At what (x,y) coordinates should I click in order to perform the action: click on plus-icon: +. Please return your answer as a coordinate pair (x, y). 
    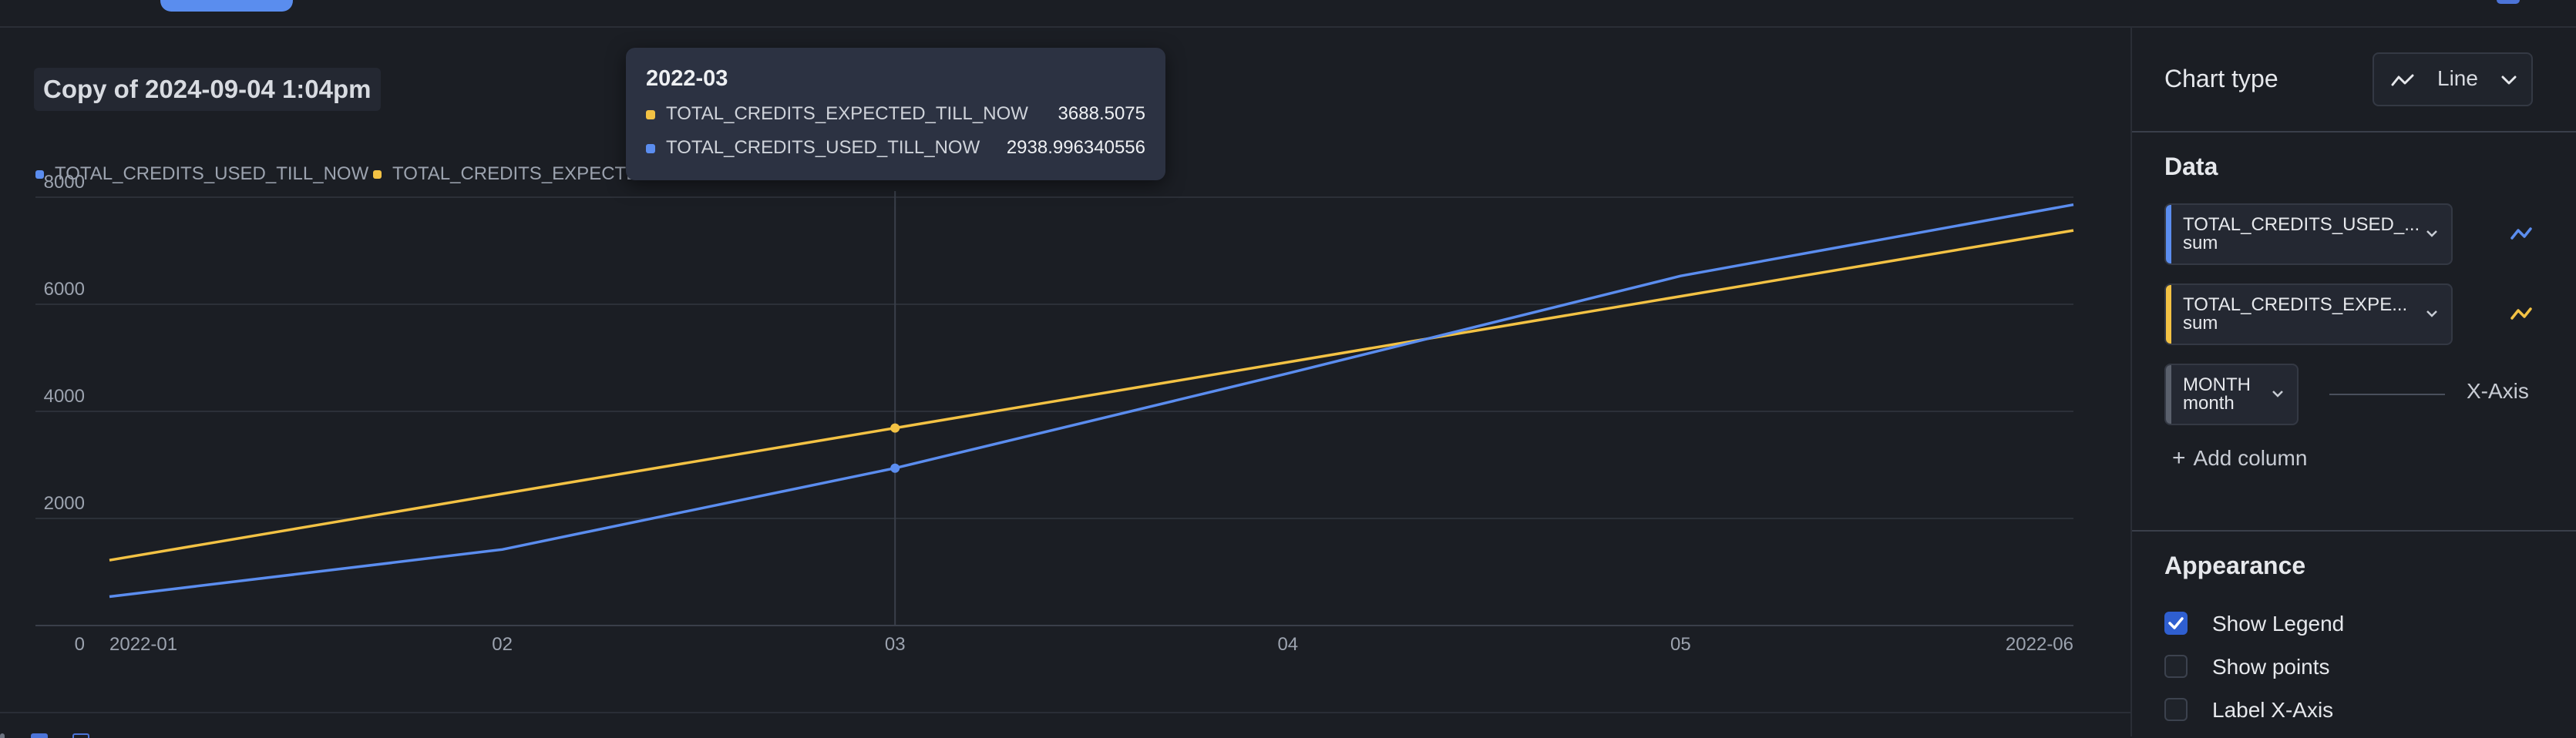
    Looking at the image, I should click on (2179, 458).